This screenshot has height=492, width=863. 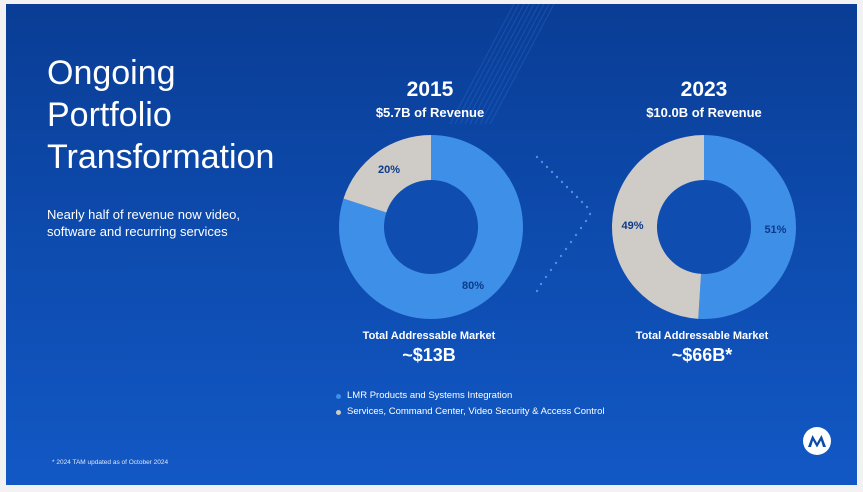 I want to click on chart-year: 2023, so click(x=704, y=89).